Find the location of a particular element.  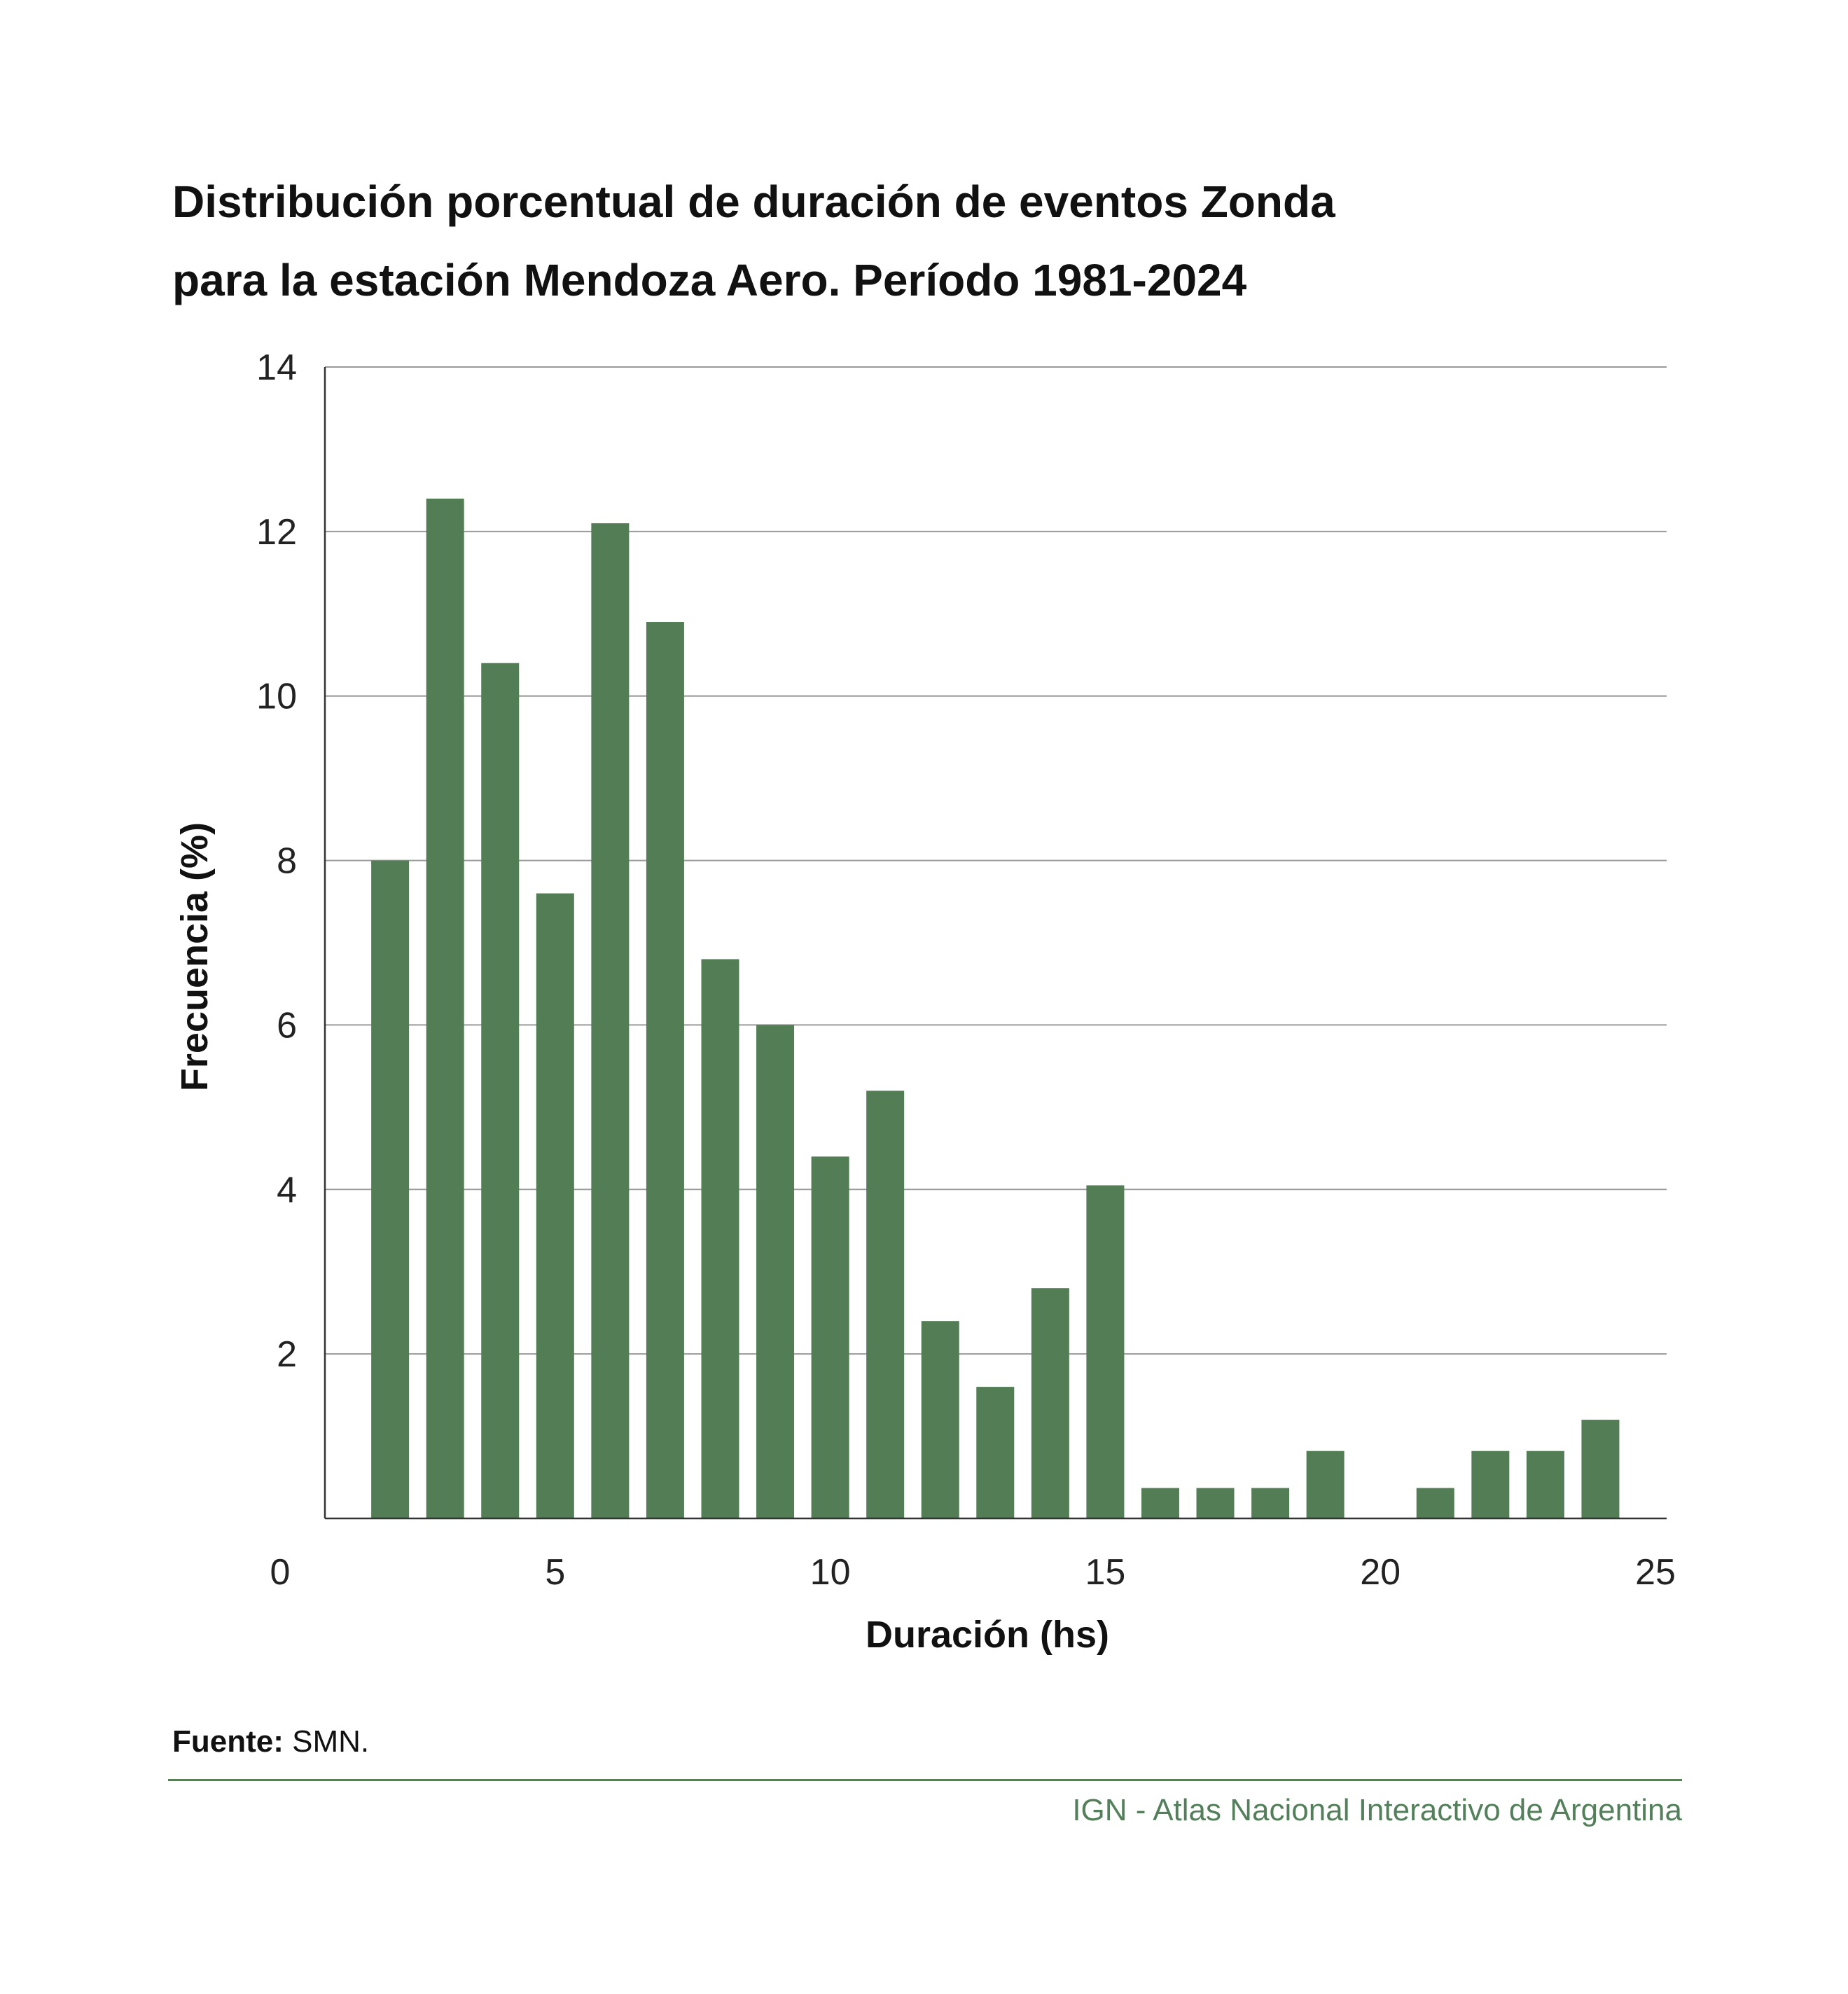

x-axis-title: Duración (hs) is located at coordinates (987, 1635).